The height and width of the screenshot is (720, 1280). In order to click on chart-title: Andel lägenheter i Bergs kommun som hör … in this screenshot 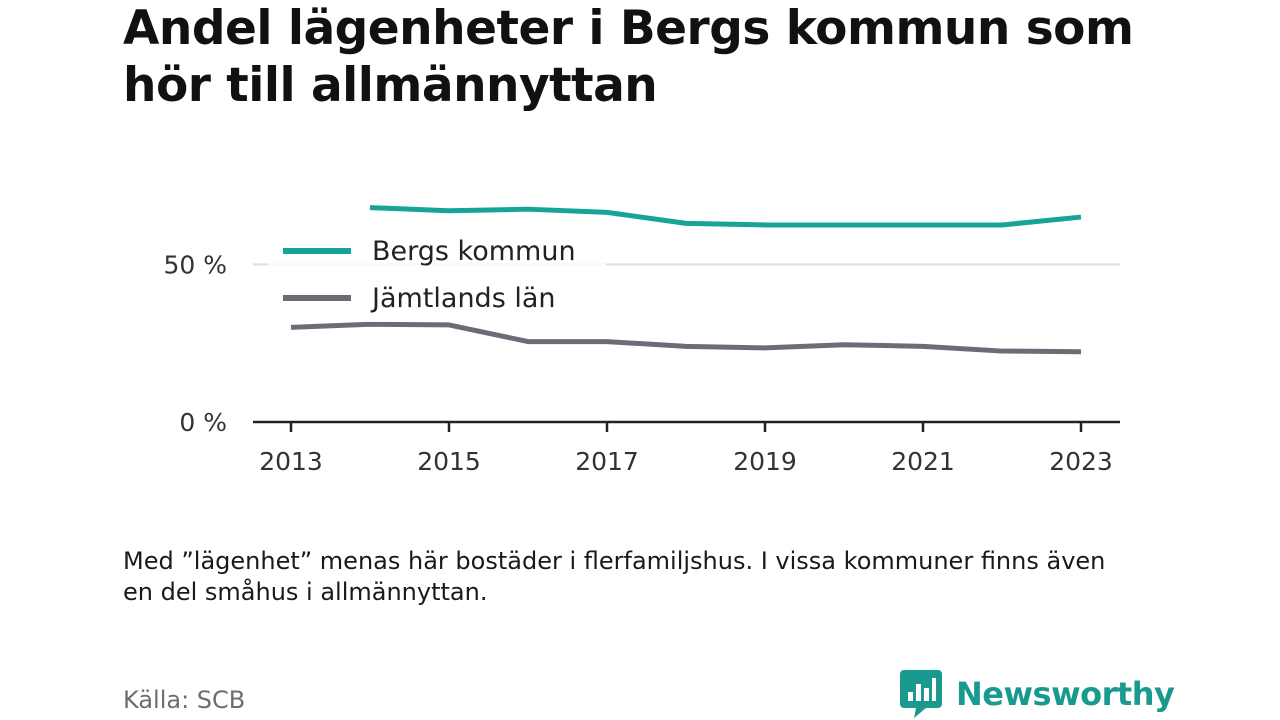, I will do `click(628, 57)`.